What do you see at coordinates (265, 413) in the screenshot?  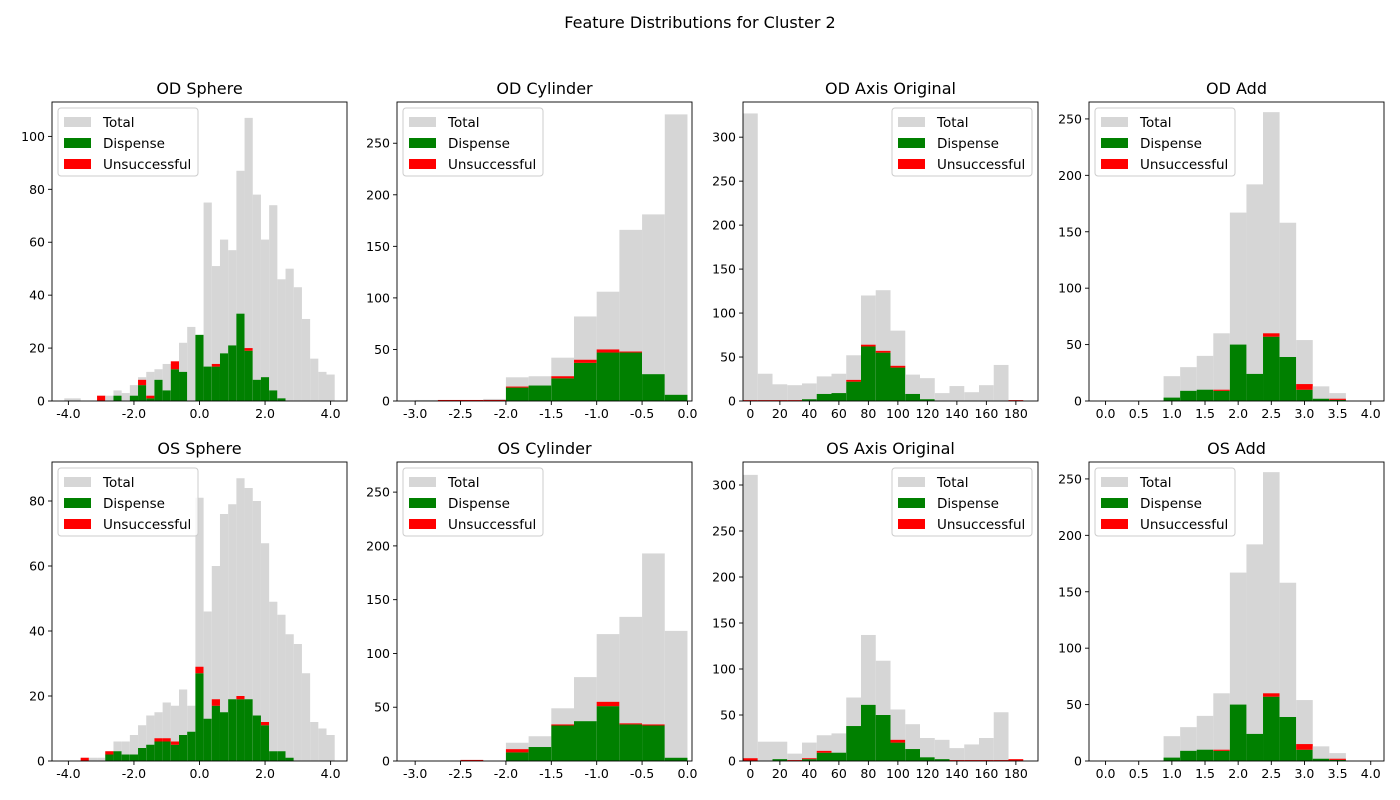 I see `x-tick-label: 2.0` at bounding box center [265, 413].